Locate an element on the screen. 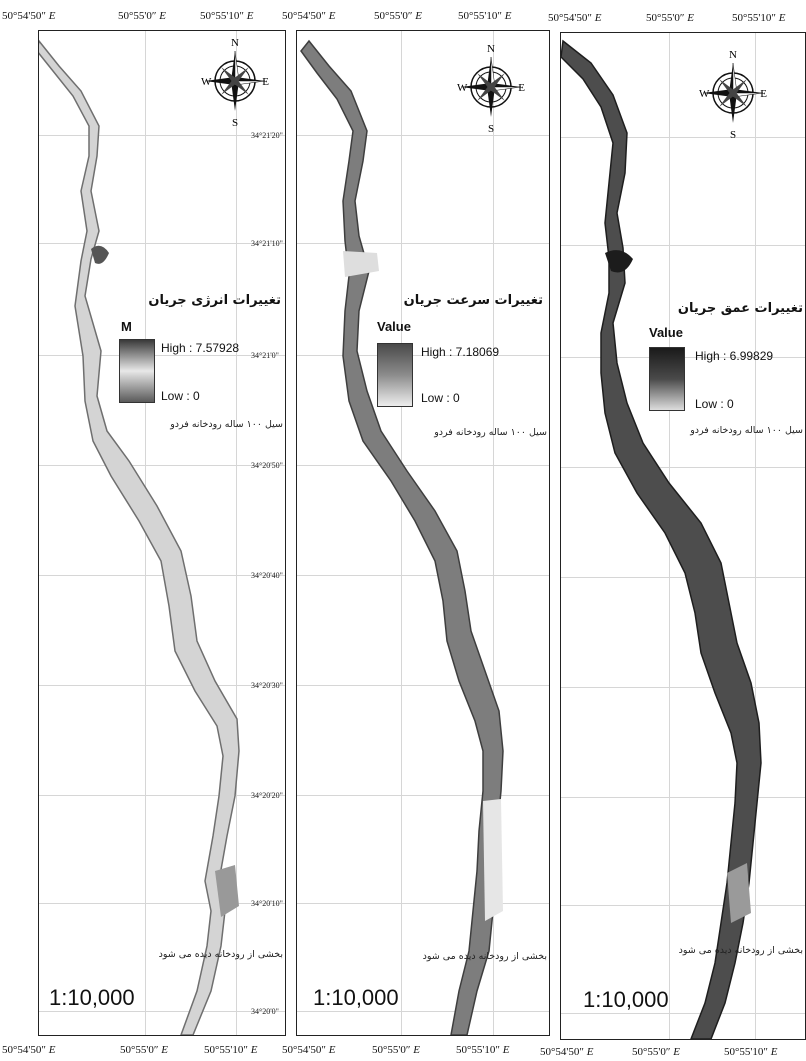  top-coord-p1-2: 50°55'0″ E is located at coordinates (142, 16).